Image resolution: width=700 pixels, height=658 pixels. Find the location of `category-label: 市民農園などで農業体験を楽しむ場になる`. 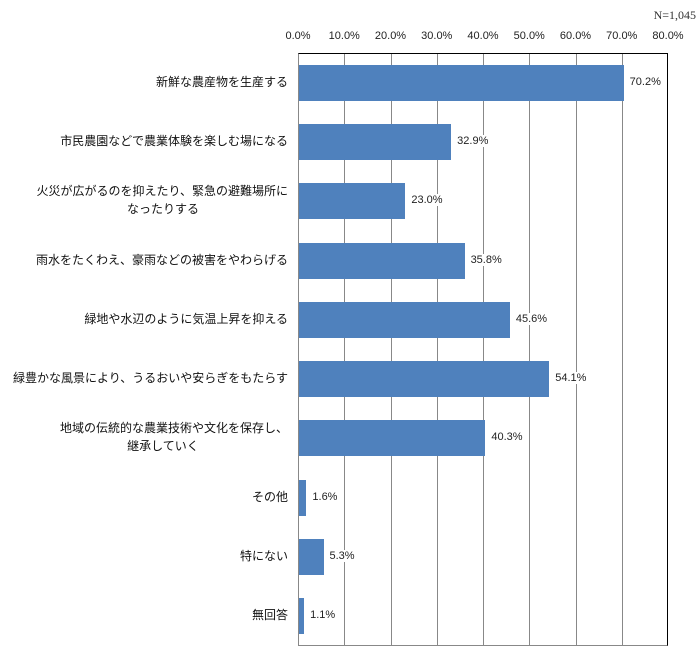

category-label: 市民農園などで農業体験を楽しむ場になる is located at coordinates (144, 141).